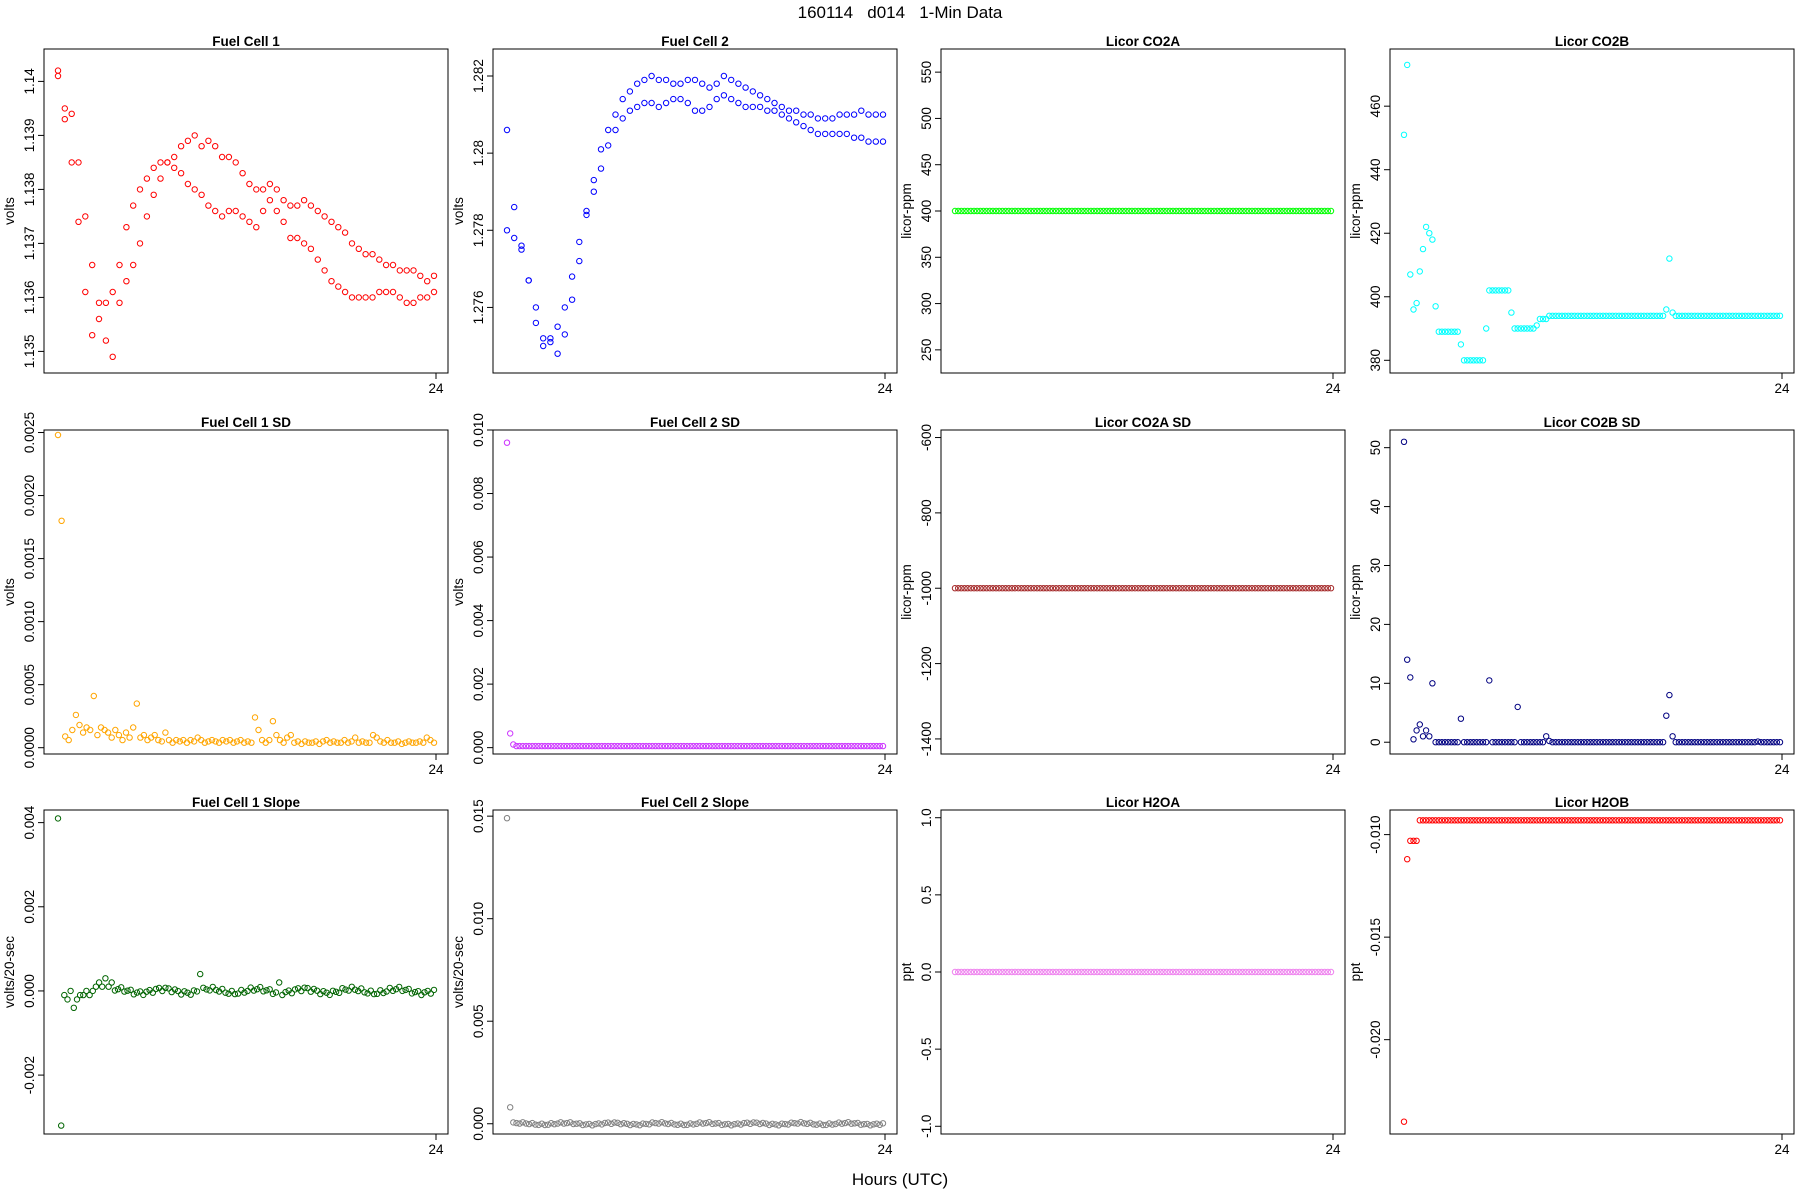  What do you see at coordinates (478, 1124) in the screenshot?
I see `y-tick-label: 0.000` at bounding box center [478, 1124].